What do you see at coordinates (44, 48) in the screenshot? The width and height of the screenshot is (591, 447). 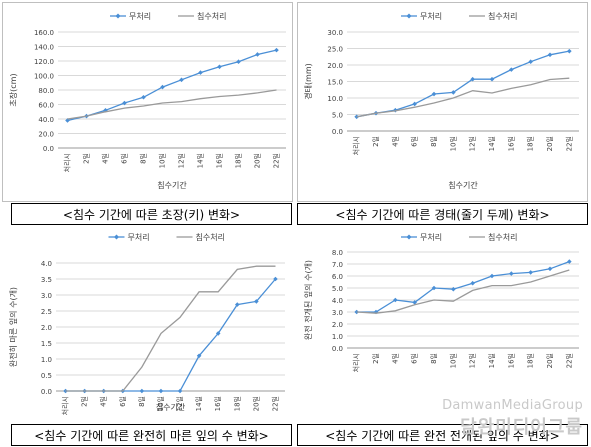 I see `y-tick-label: 140.0` at bounding box center [44, 48].